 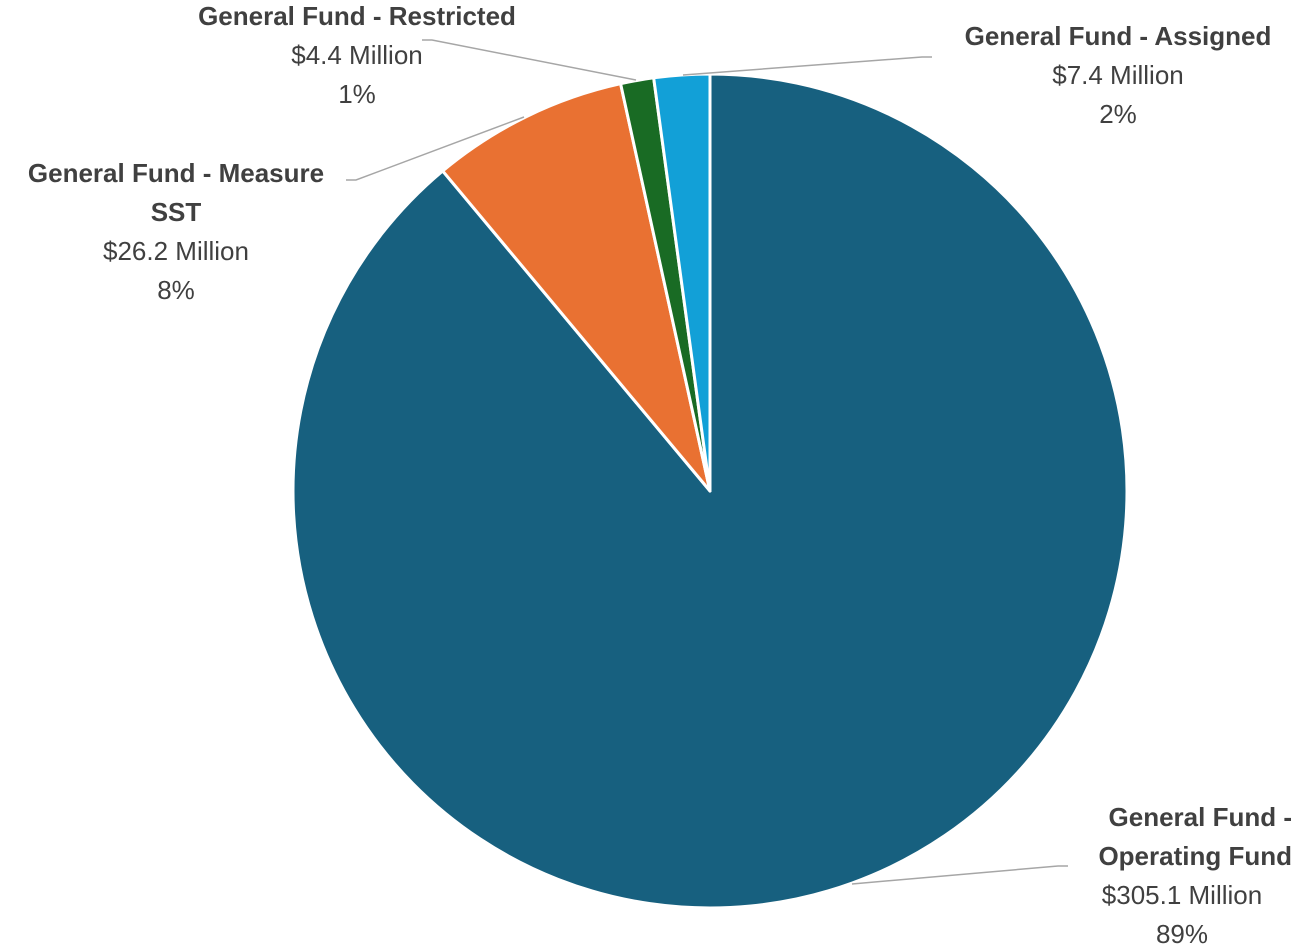 I want to click on slice-label-name: Operating Fund, so click(x=1195, y=856).